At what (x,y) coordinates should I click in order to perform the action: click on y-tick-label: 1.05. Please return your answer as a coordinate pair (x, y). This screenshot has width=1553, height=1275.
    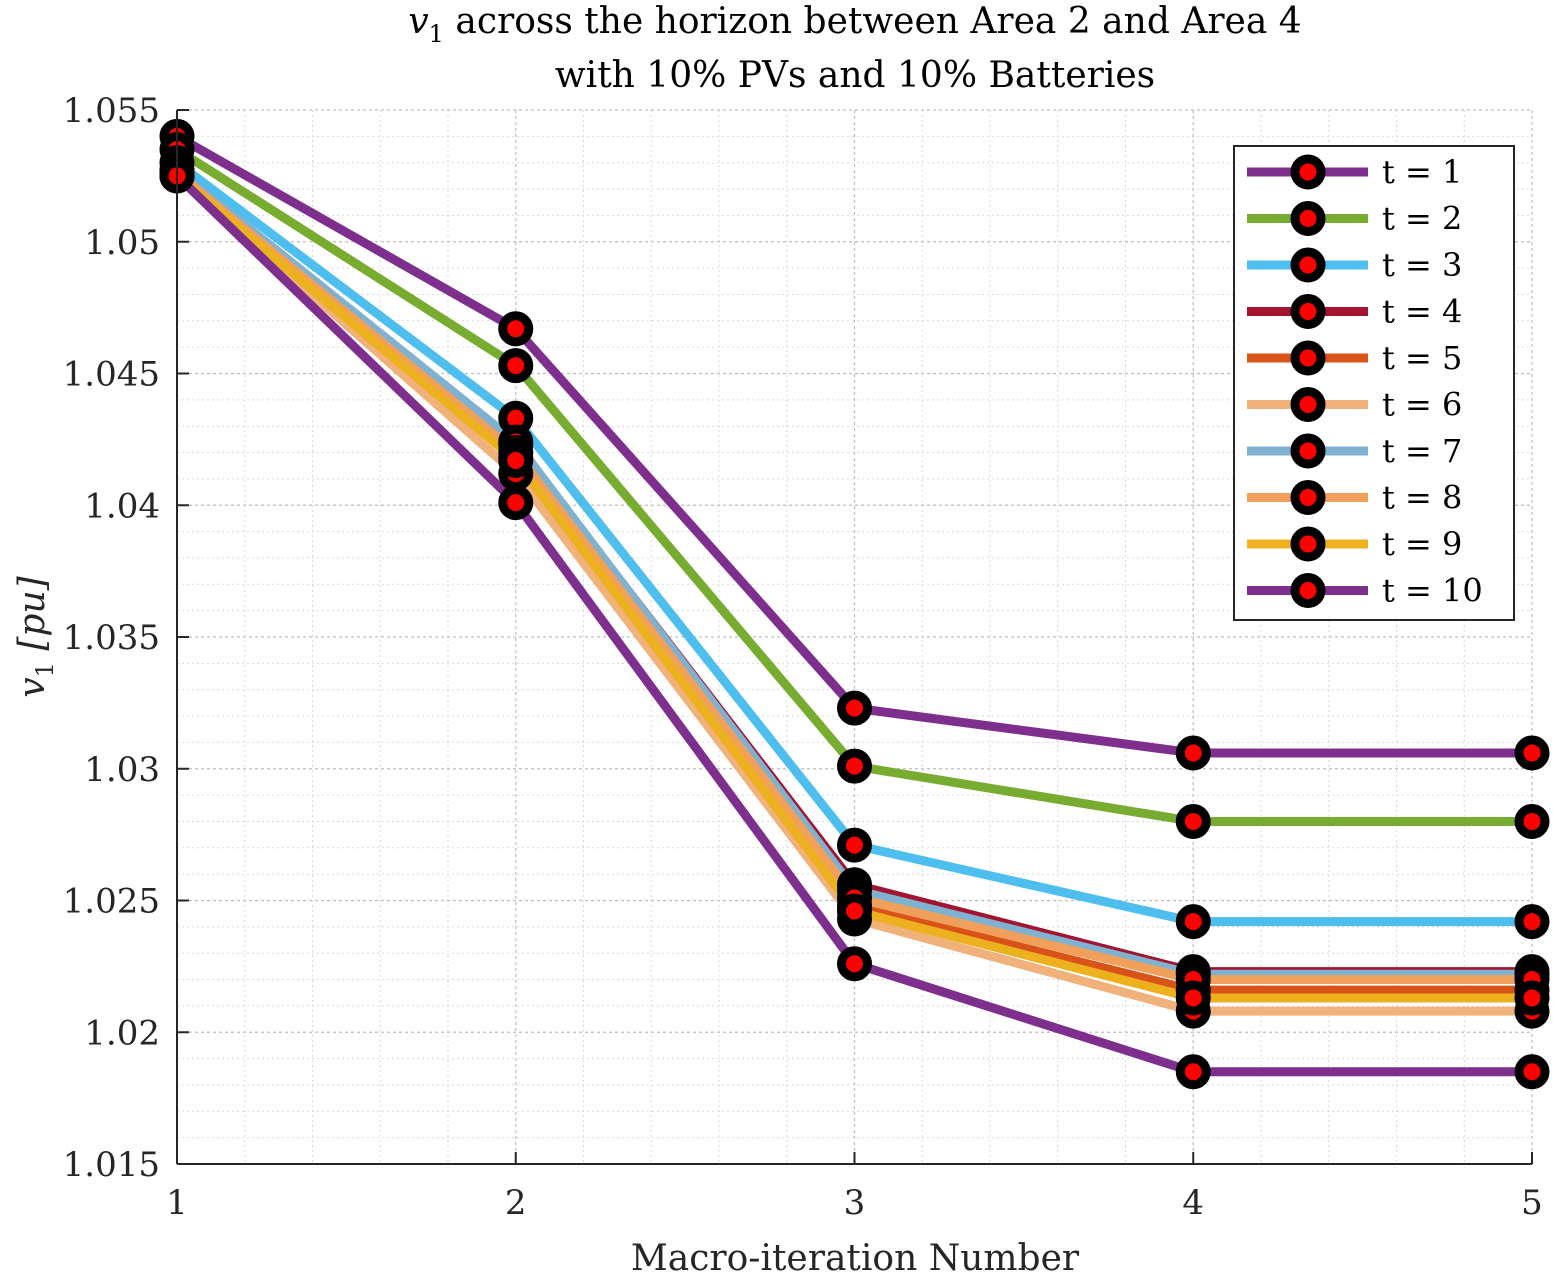
    Looking at the image, I should click on (122, 243).